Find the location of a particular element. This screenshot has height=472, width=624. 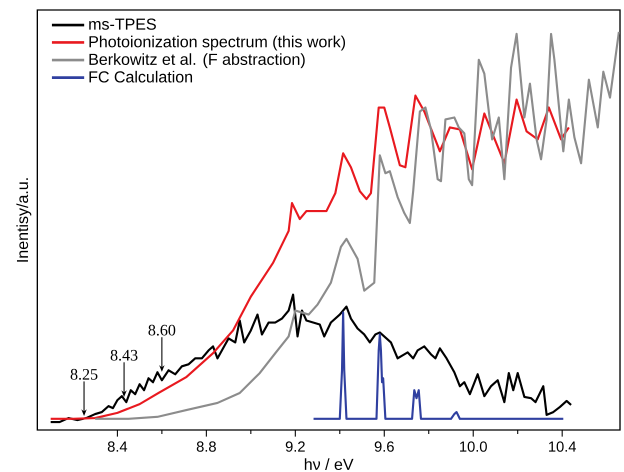

legend-label: Photoionization spectrum (this work) is located at coordinates (217, 43).